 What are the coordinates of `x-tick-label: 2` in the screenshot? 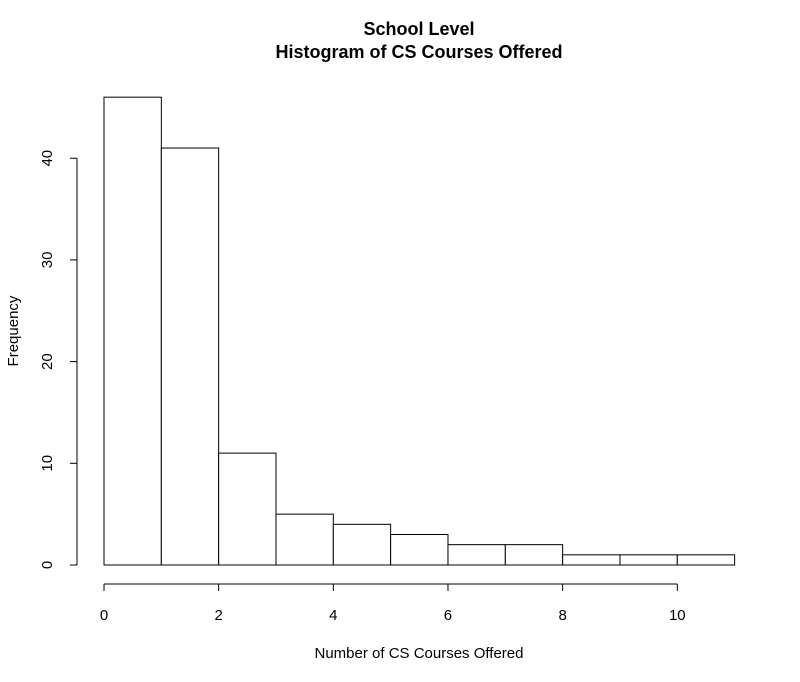 It's located at (218, 615).